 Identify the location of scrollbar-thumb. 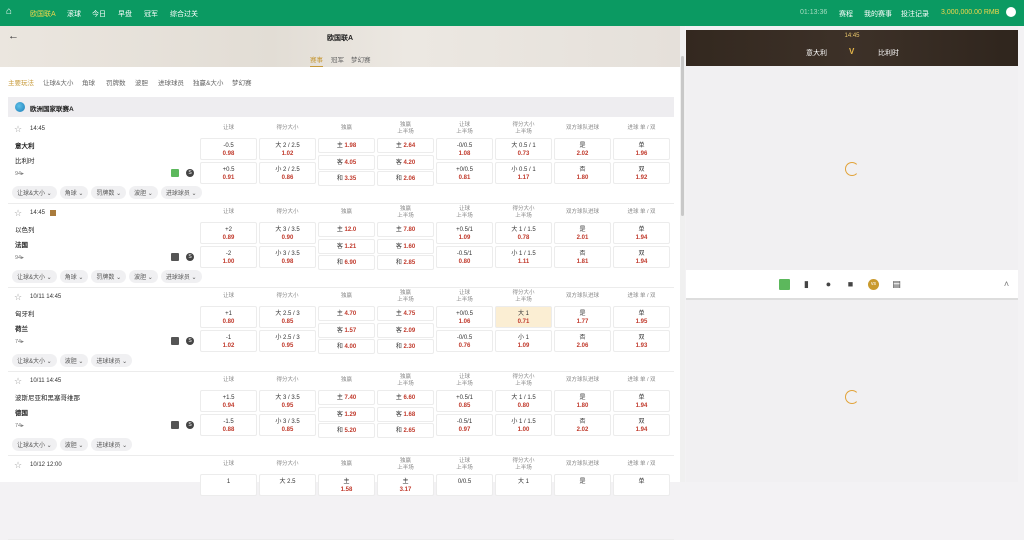
(682, 136).